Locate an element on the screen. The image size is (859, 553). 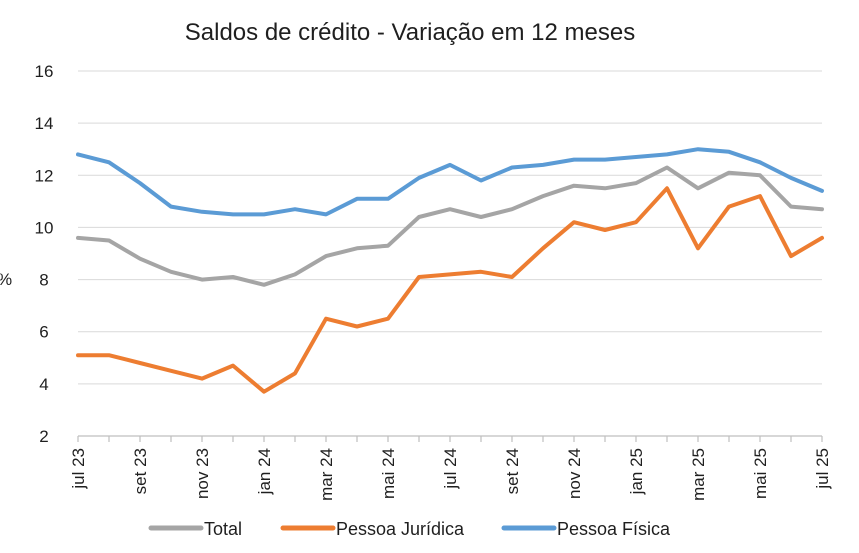
x-tick-label: mar 24 is located at coordinates (326, 474).